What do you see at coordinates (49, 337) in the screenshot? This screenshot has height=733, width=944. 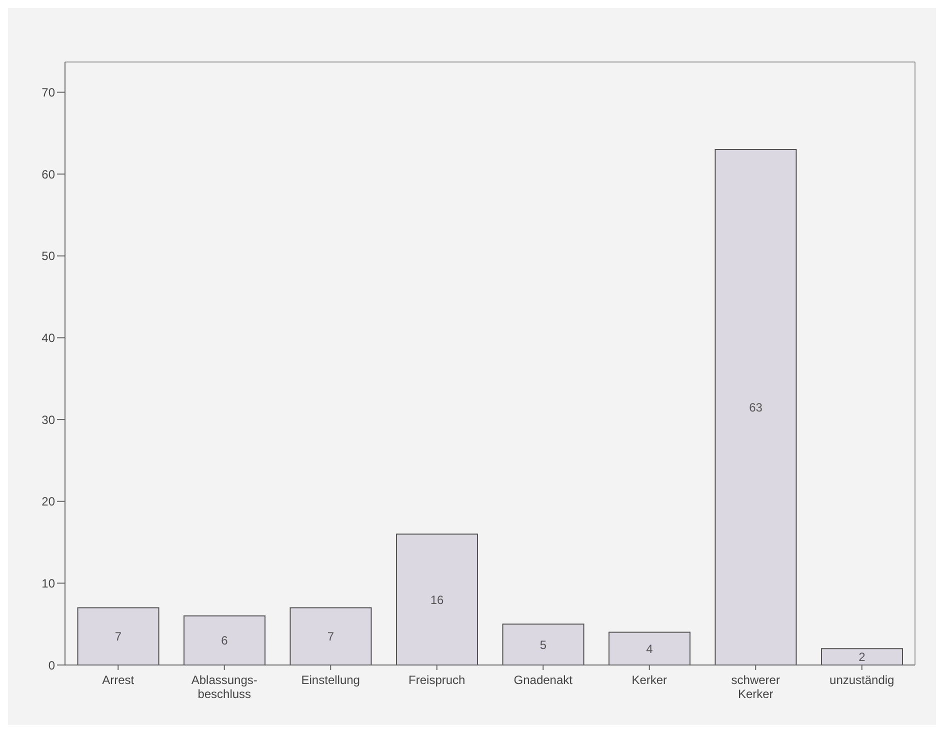 I see `y-tick-label: 40` at bounding box center [49, 337].